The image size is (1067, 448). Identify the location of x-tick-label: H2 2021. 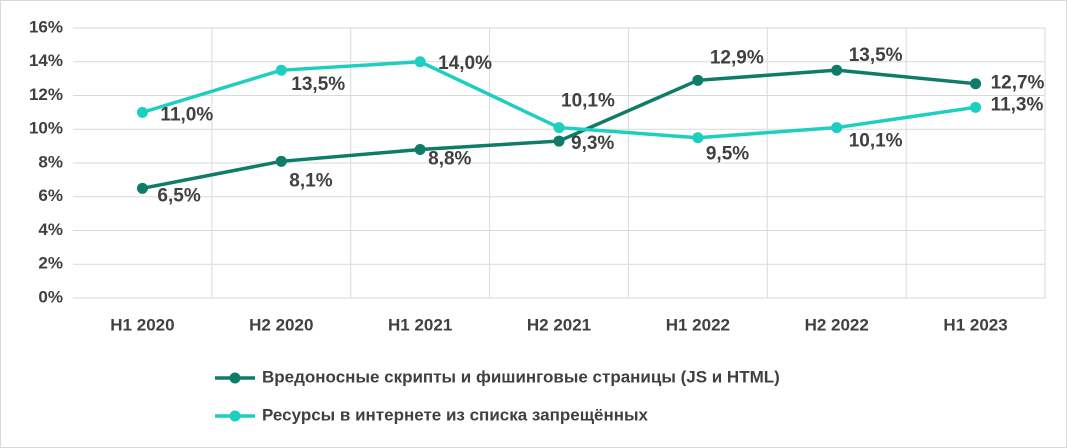
(559, 324).